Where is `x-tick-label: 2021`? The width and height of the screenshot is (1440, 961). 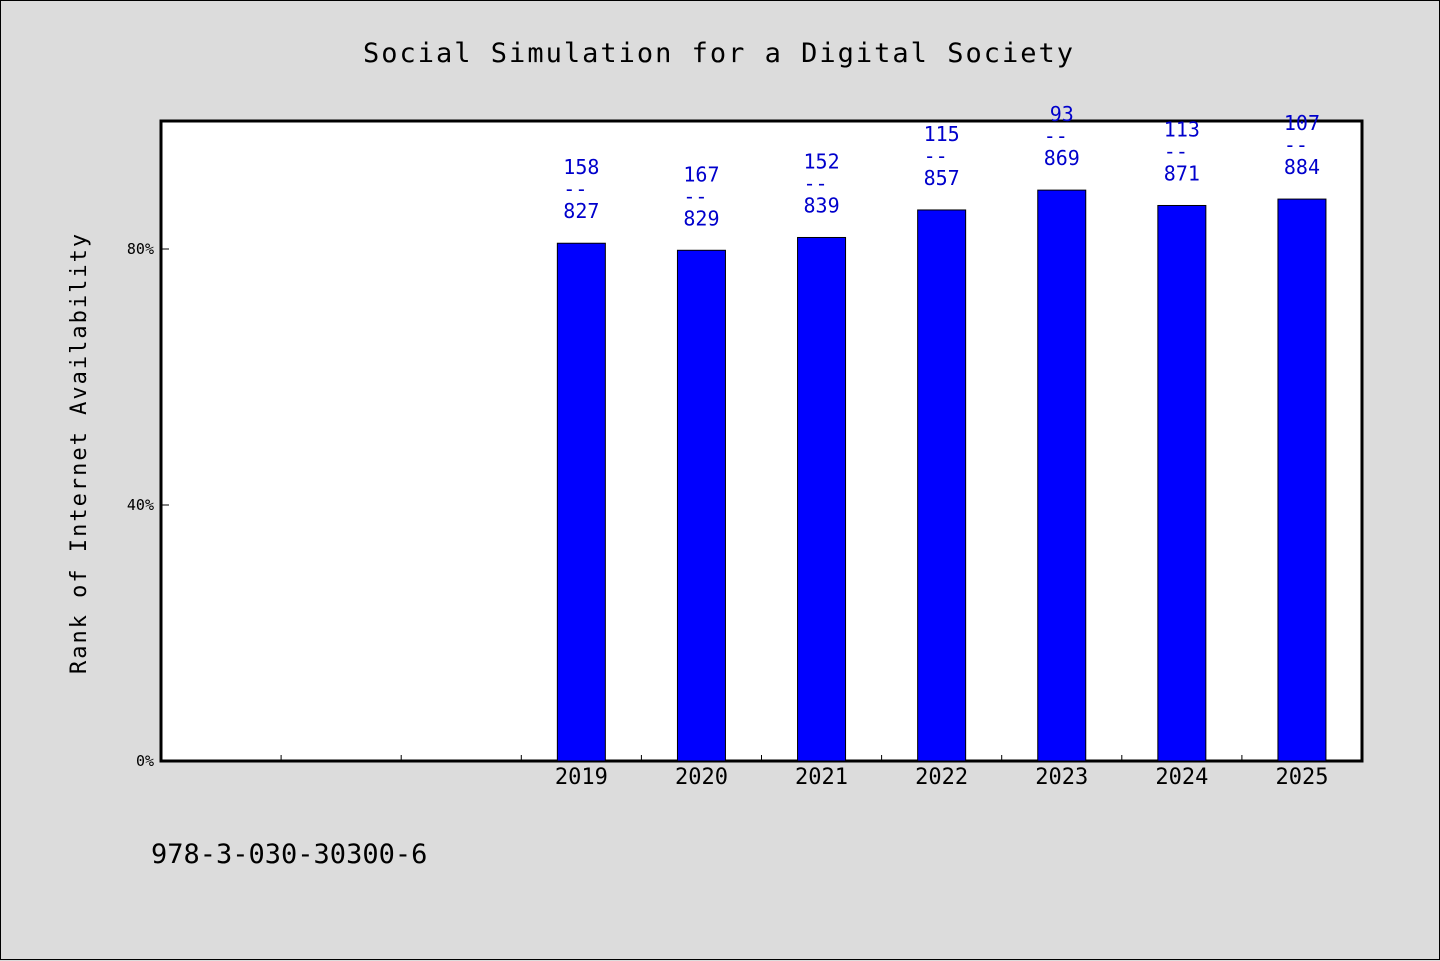 x-tick-label: 2021 is located at coordinates (821, 777).